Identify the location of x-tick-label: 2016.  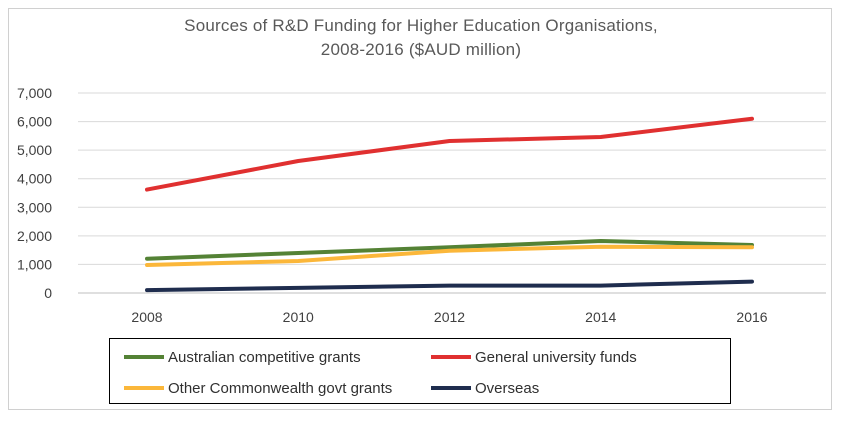
(751, 317).